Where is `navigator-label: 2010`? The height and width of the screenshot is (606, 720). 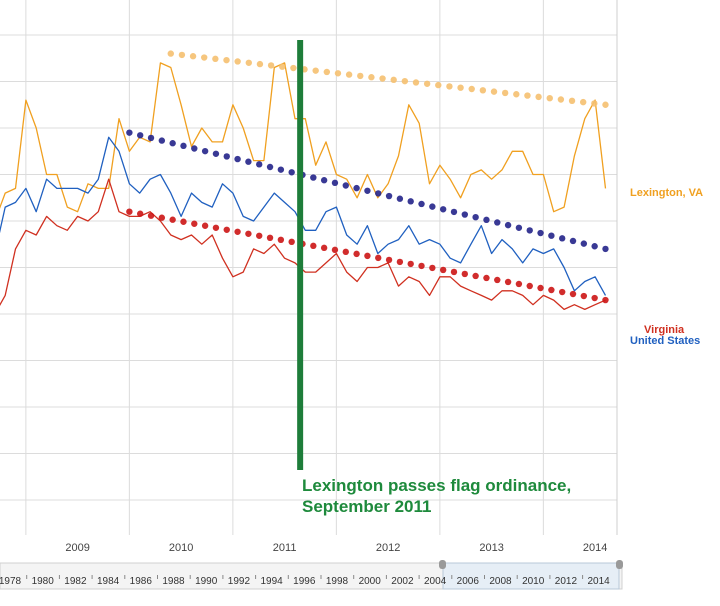 navigator-label: 2010 is located at coordinates (533, 581).